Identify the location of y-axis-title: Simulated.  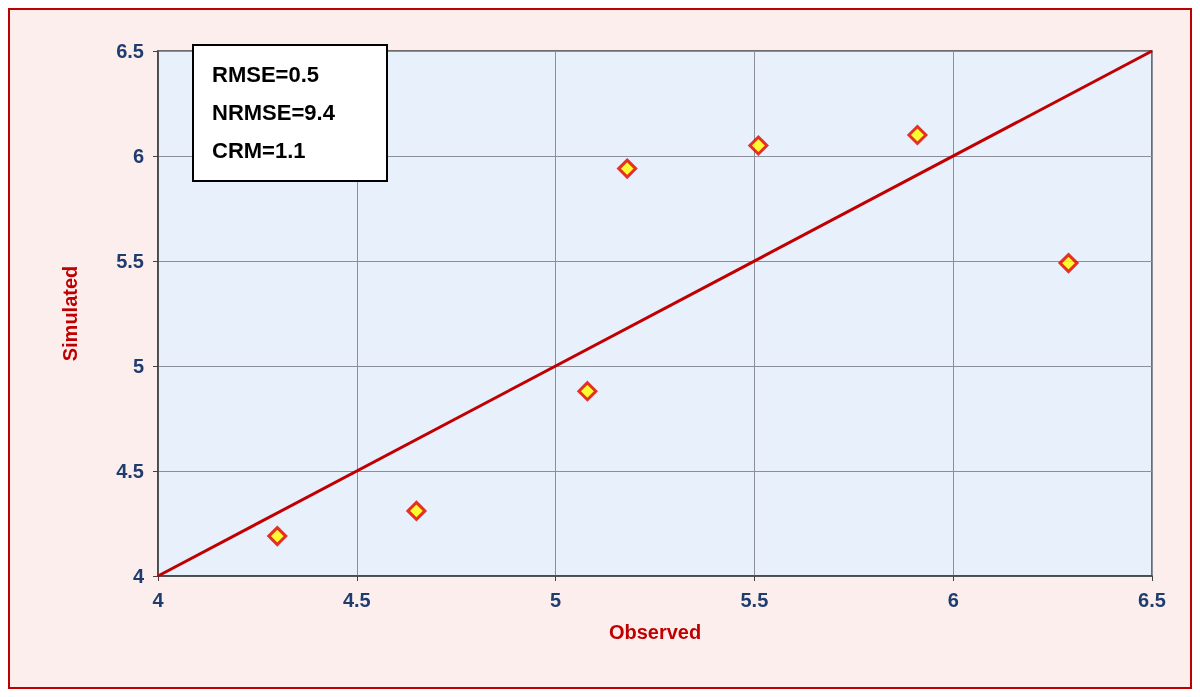
(70, 313).